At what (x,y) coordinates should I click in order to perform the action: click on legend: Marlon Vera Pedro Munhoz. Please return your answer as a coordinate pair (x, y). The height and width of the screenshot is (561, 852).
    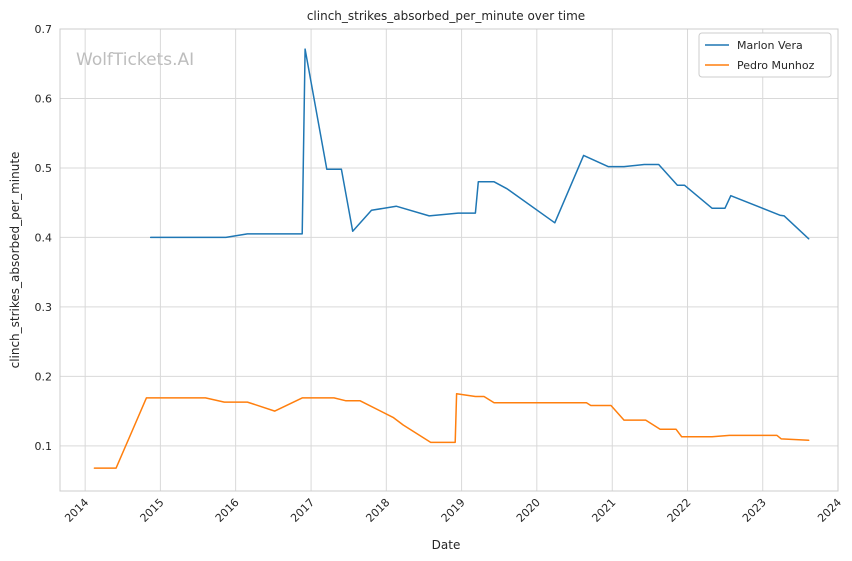
    Looking at the image, I should click on (765, 55).